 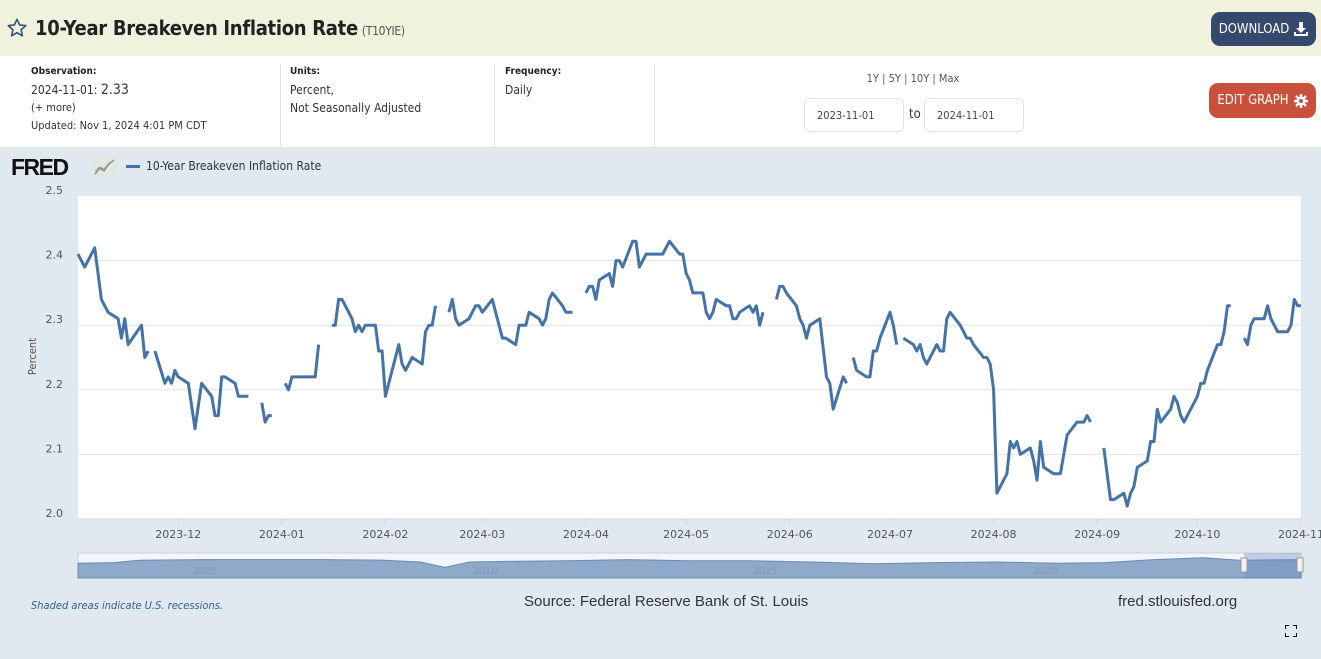 I want to click on download-label: DOWNLOAD, so click(x=1254, y=29).